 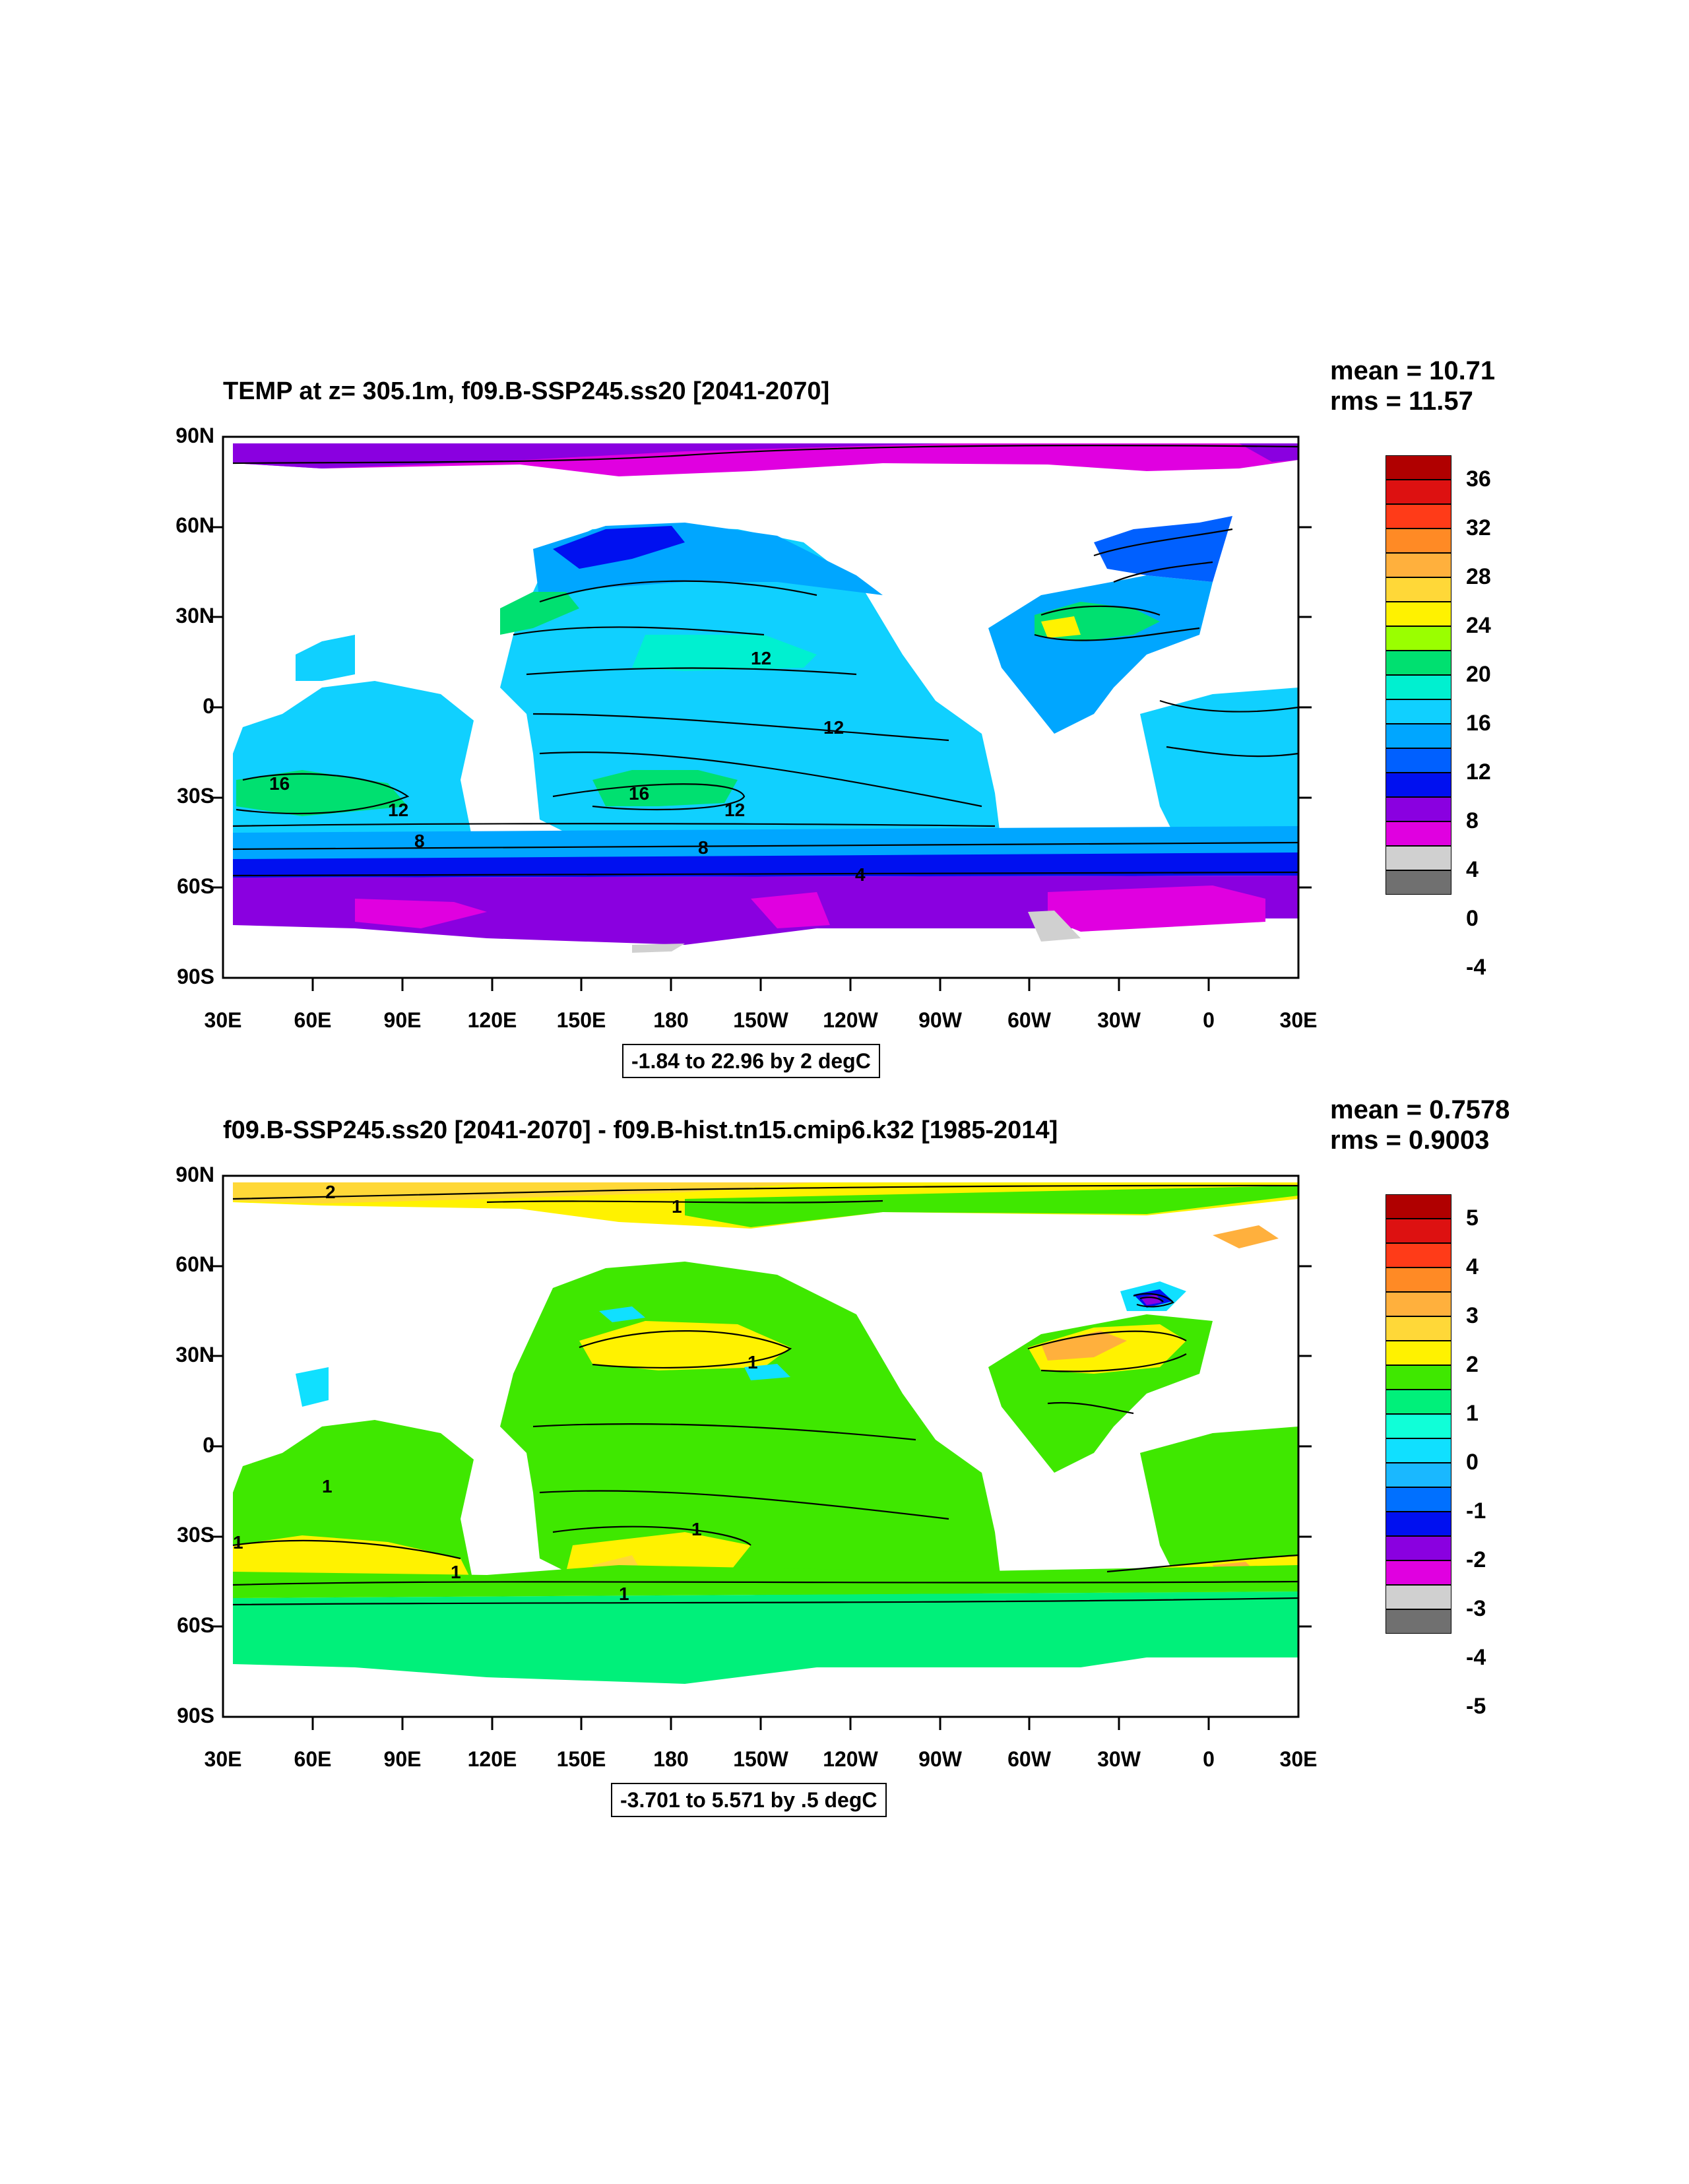 What do you see at coordinates (619, 547) in the screenshot?
I see `north-pacific-cold` at bounding box center [619, 547].